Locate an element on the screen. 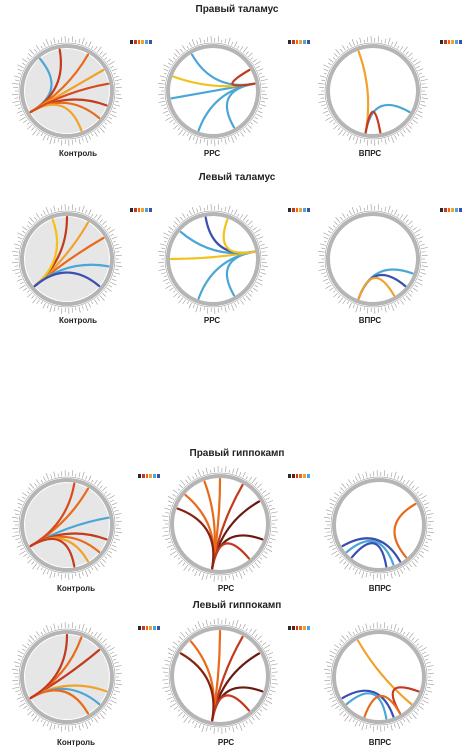  chord-link is located at coordinates (371, 550).